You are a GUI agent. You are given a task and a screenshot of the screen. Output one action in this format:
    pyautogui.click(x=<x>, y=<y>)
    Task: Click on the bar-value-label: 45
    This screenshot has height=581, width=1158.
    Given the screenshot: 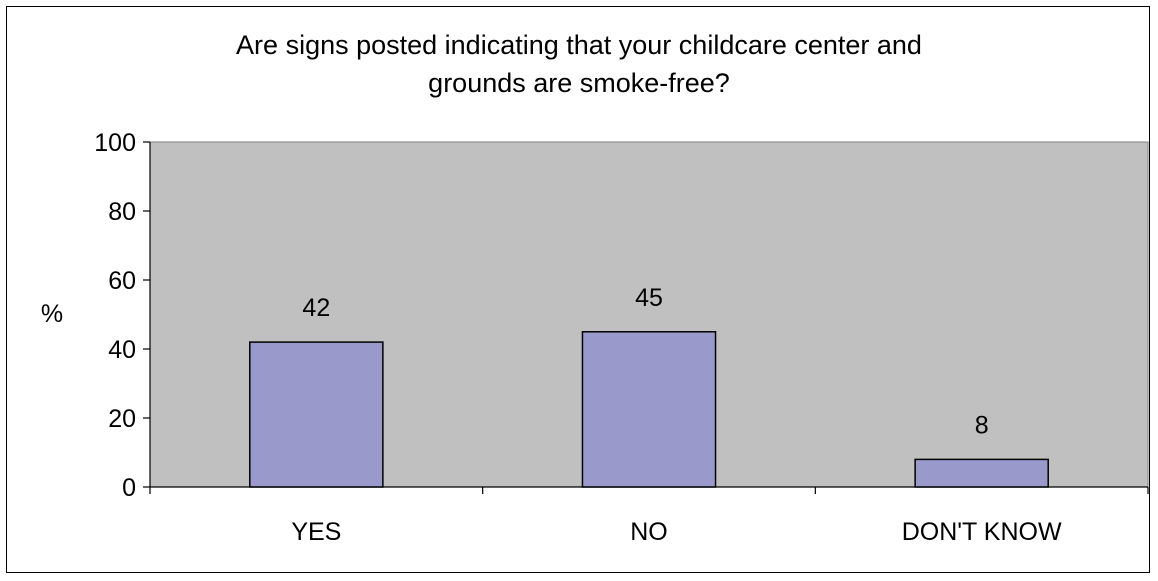 What is the action you would take?
    pyautogui.click(x=649, y=298)
    